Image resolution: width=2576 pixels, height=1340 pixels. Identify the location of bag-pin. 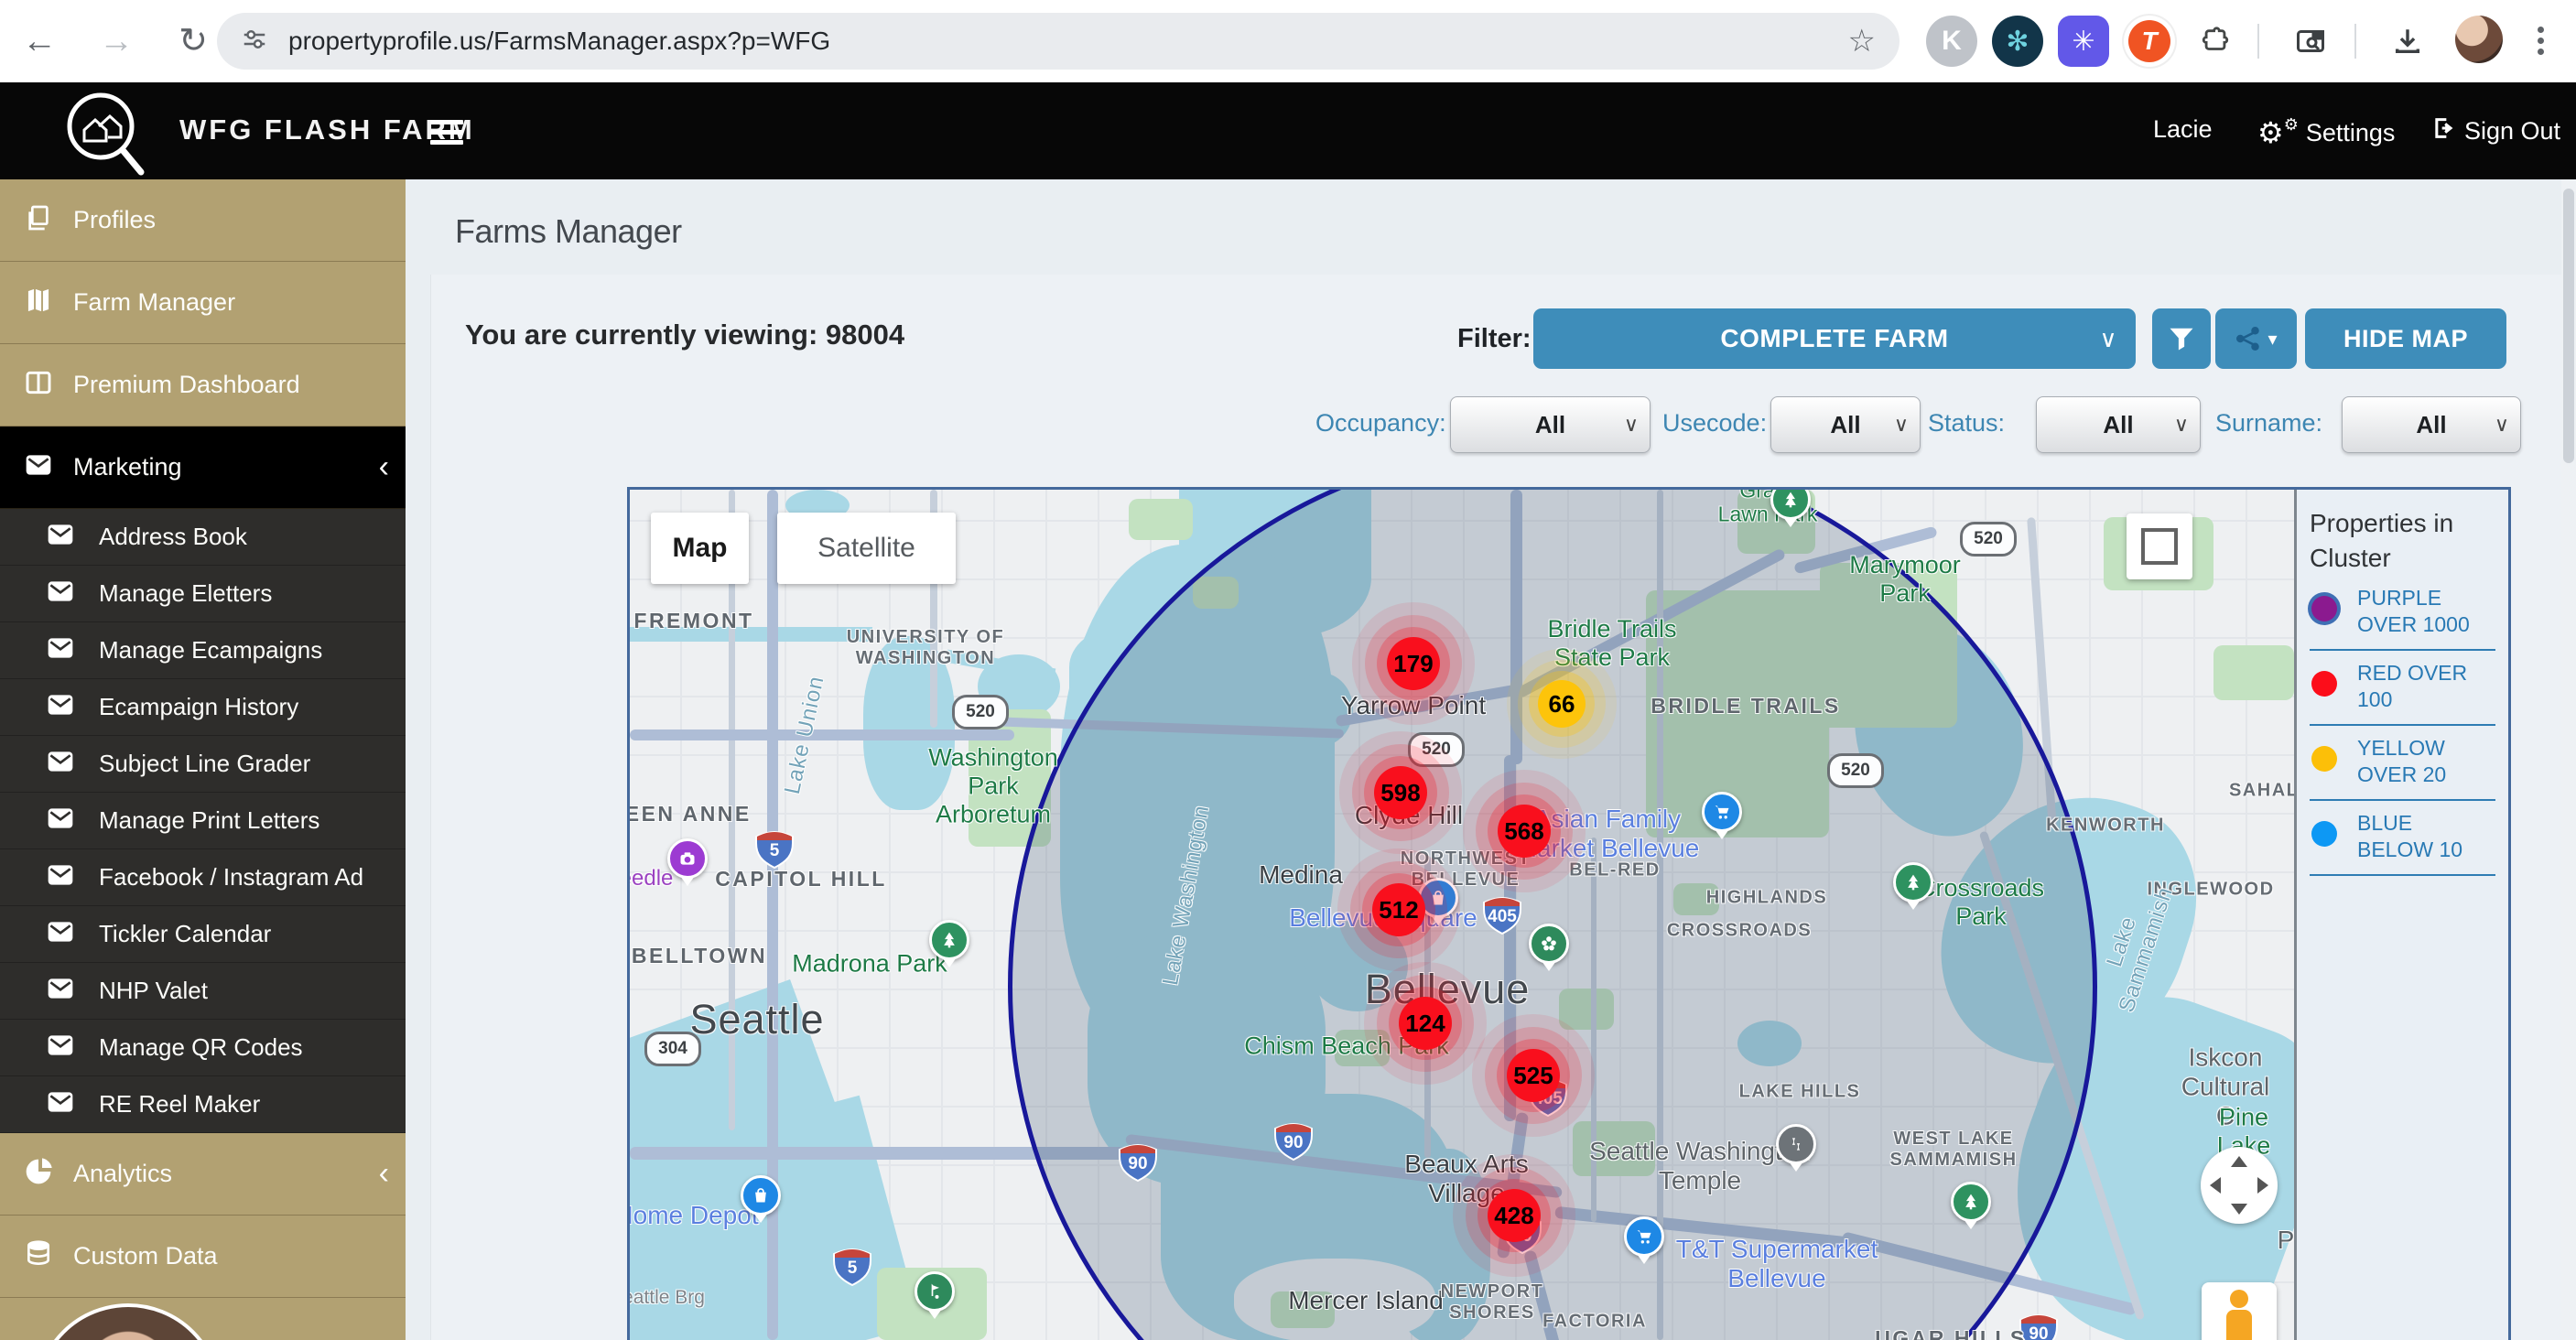
(761, 1195).